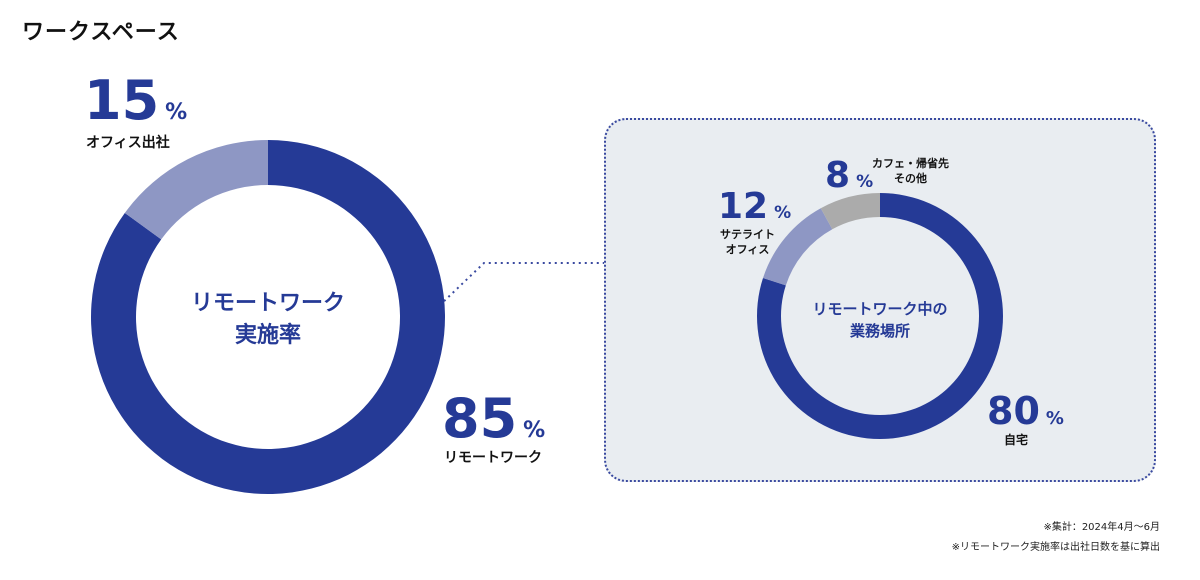  Describe the element at coordinates (880, 320) in the screenshot. I see `right-center-label: リモートワーク中の 業務場所` at that location.